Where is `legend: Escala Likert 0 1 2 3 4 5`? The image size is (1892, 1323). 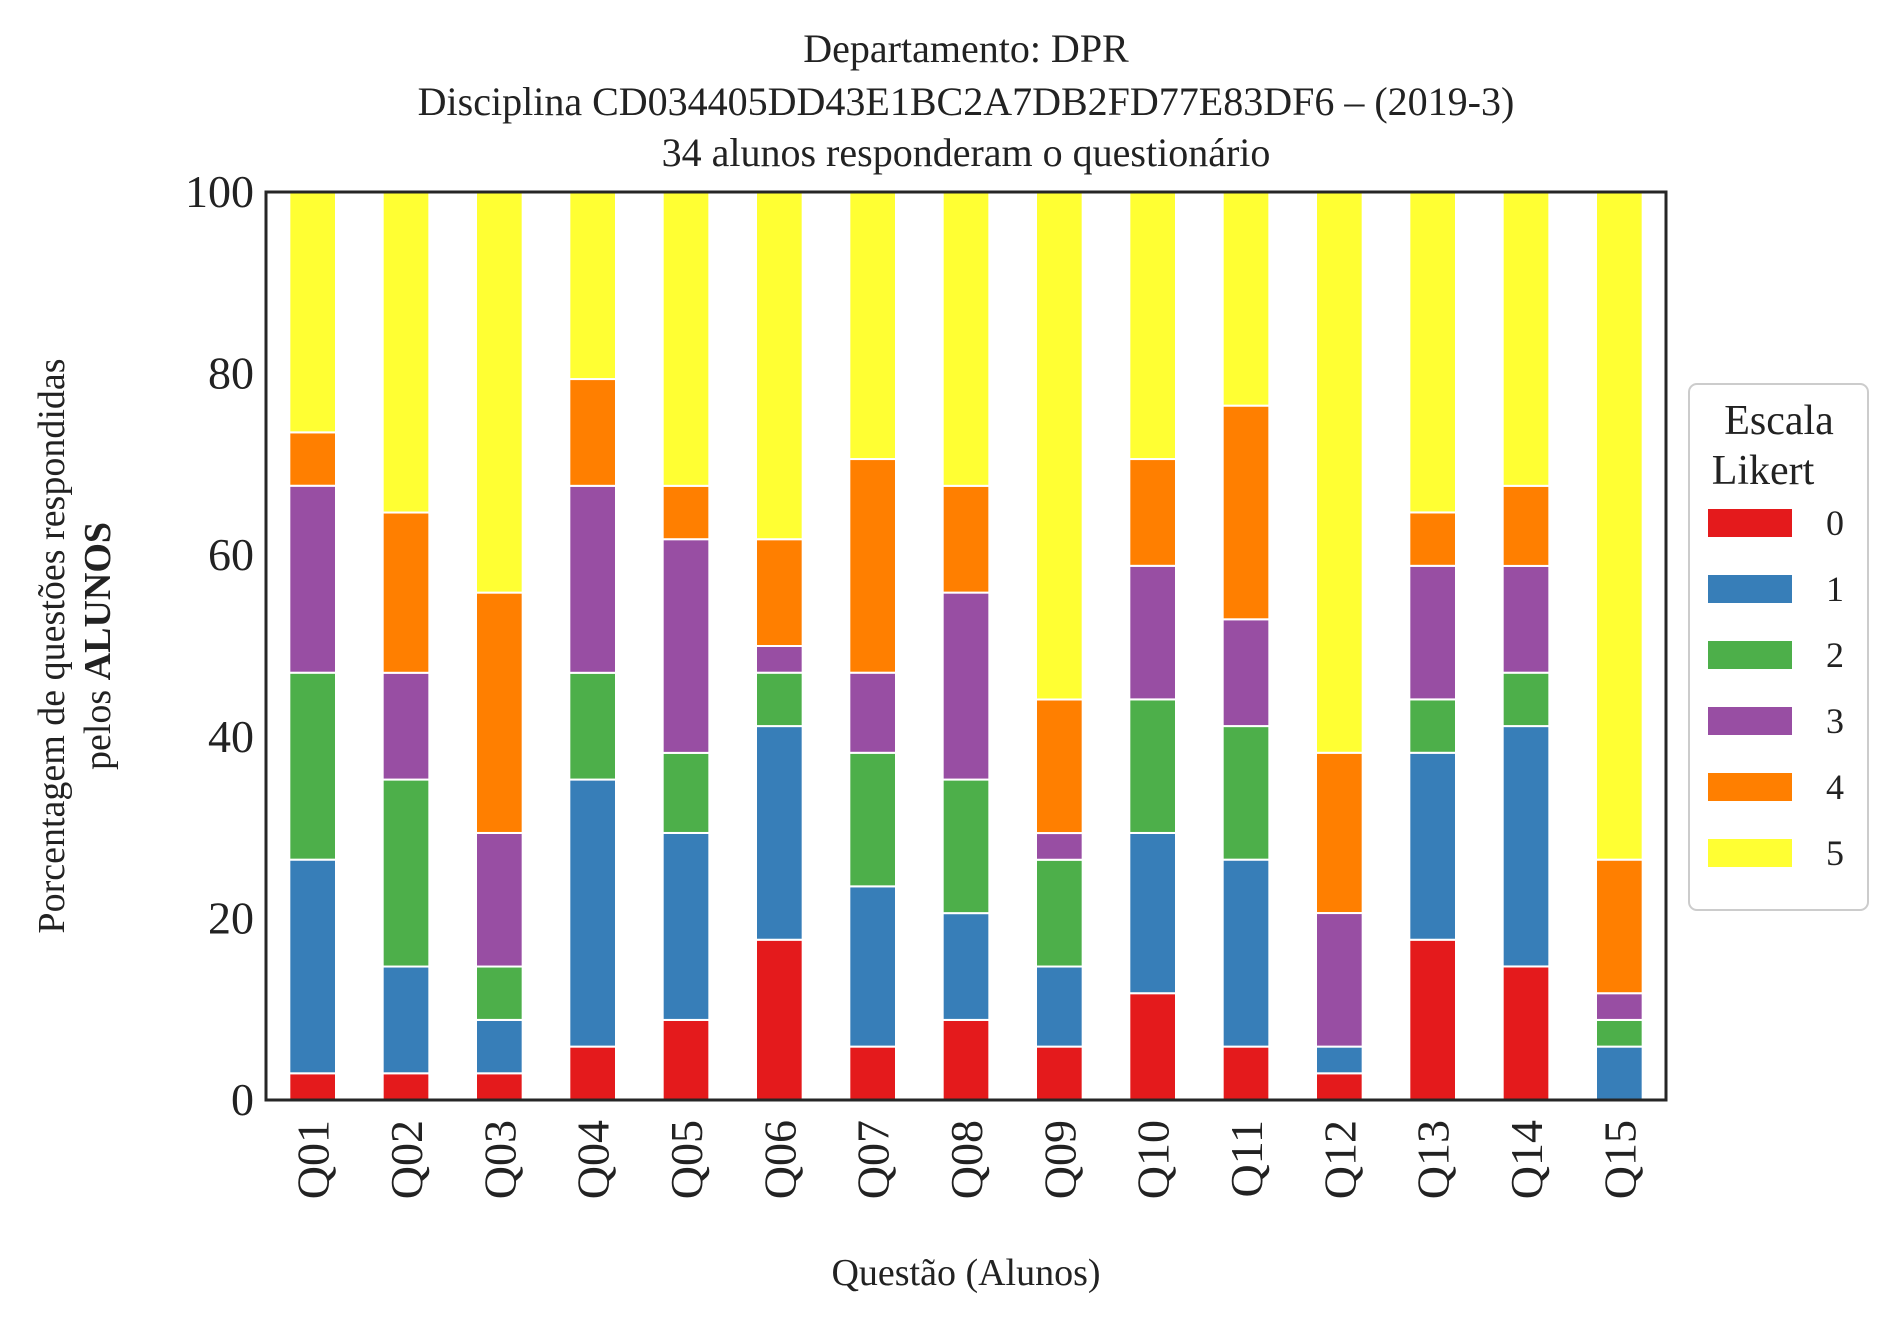 legend: Escala Likert 0 1 2 3 4 5 is located at coordinates (1778, 647).